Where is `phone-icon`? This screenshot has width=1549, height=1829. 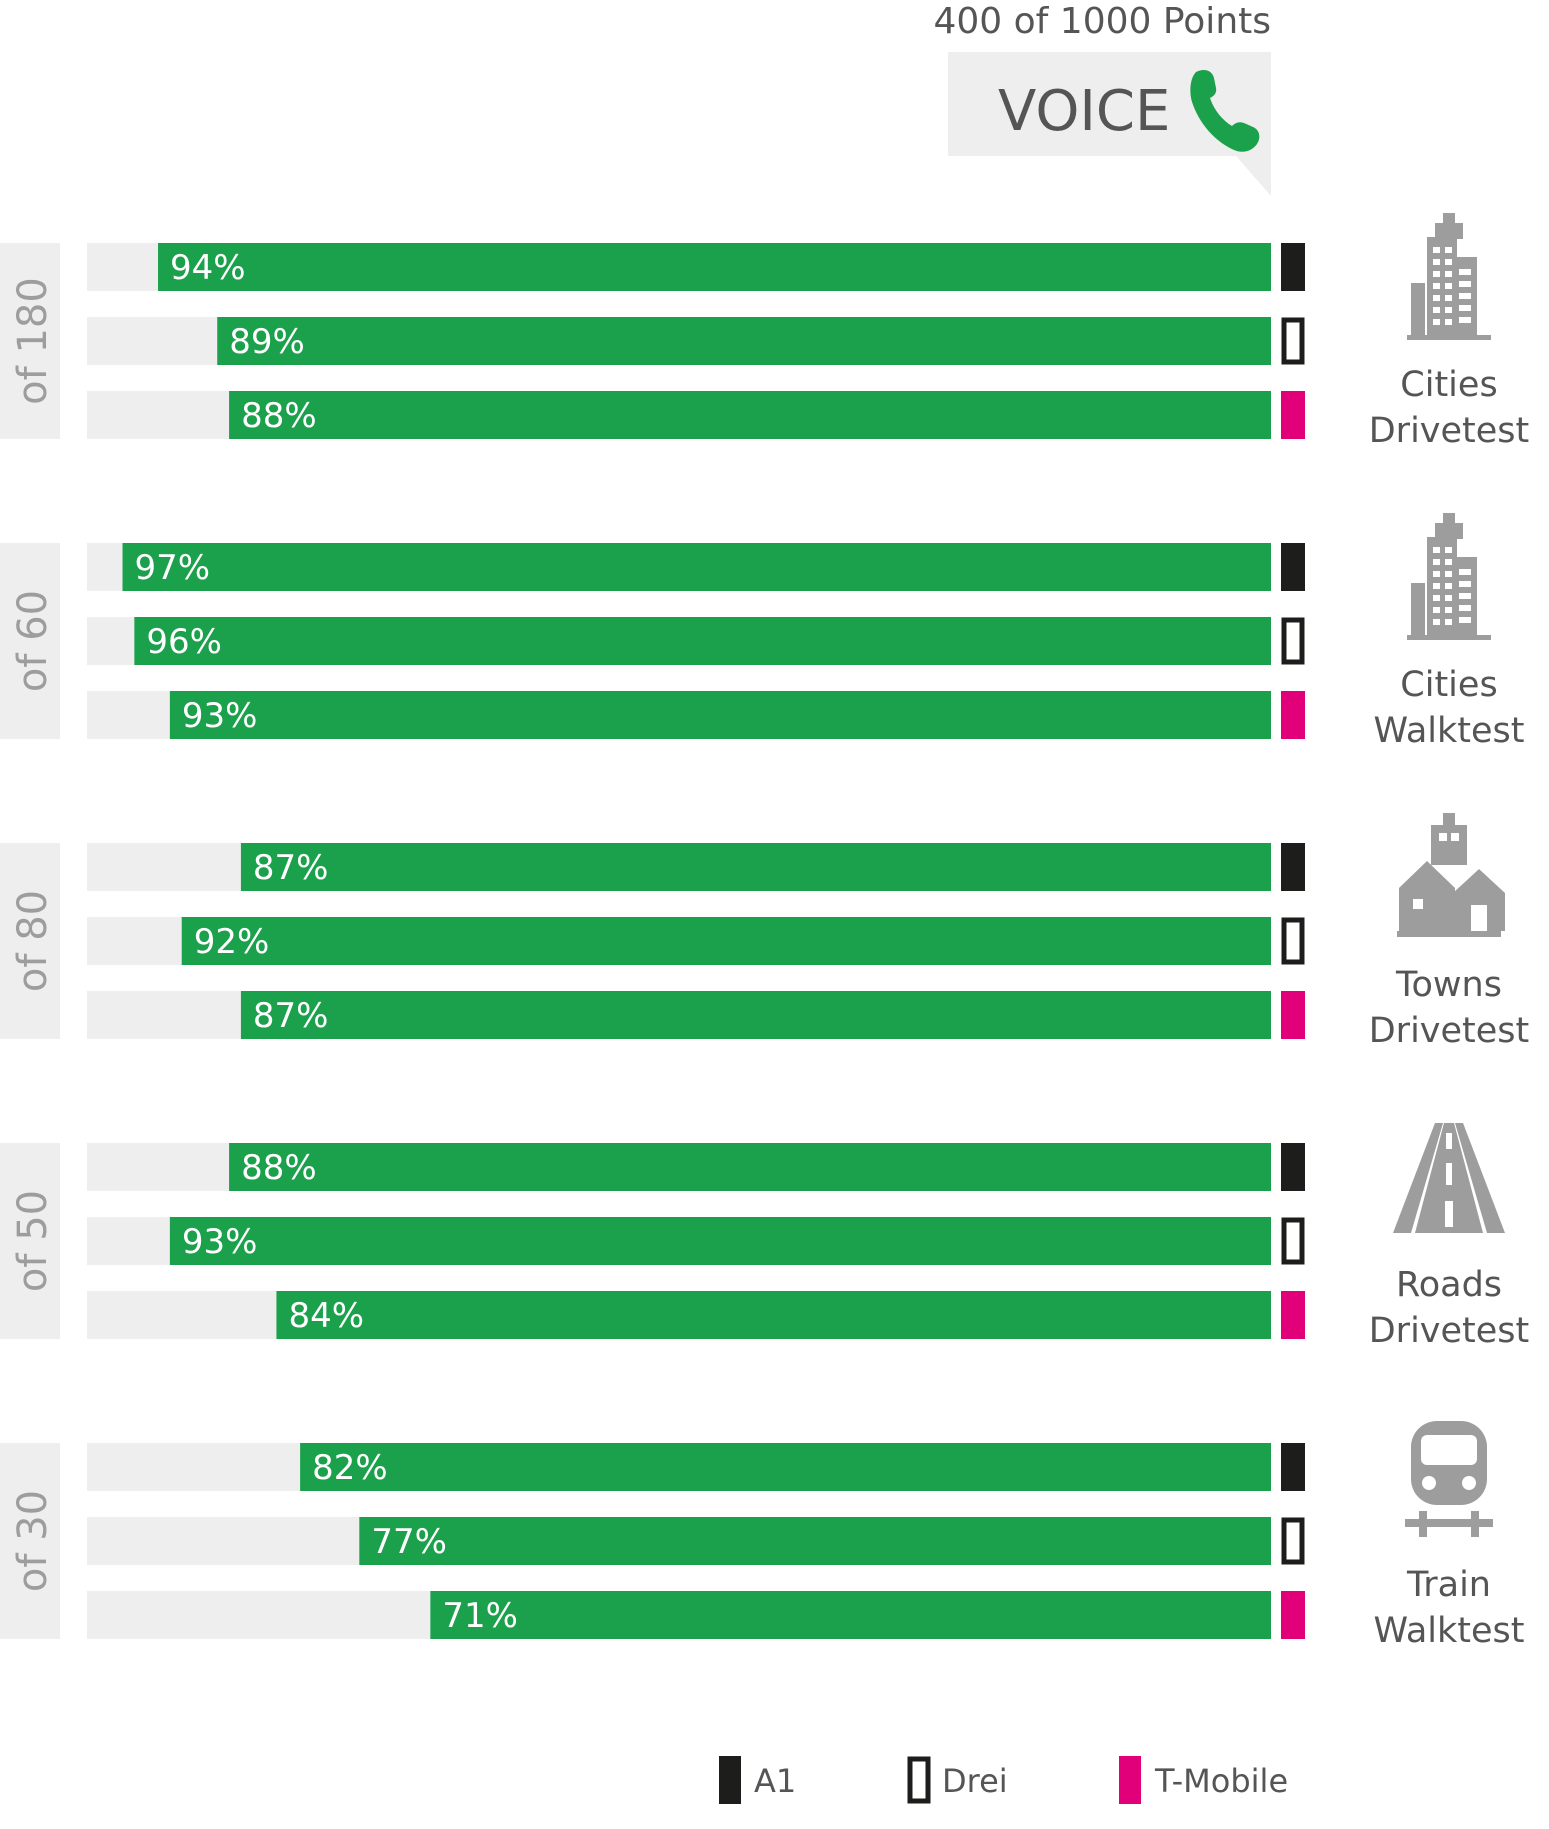 phone-icon is located at coordinates (1225, 111).